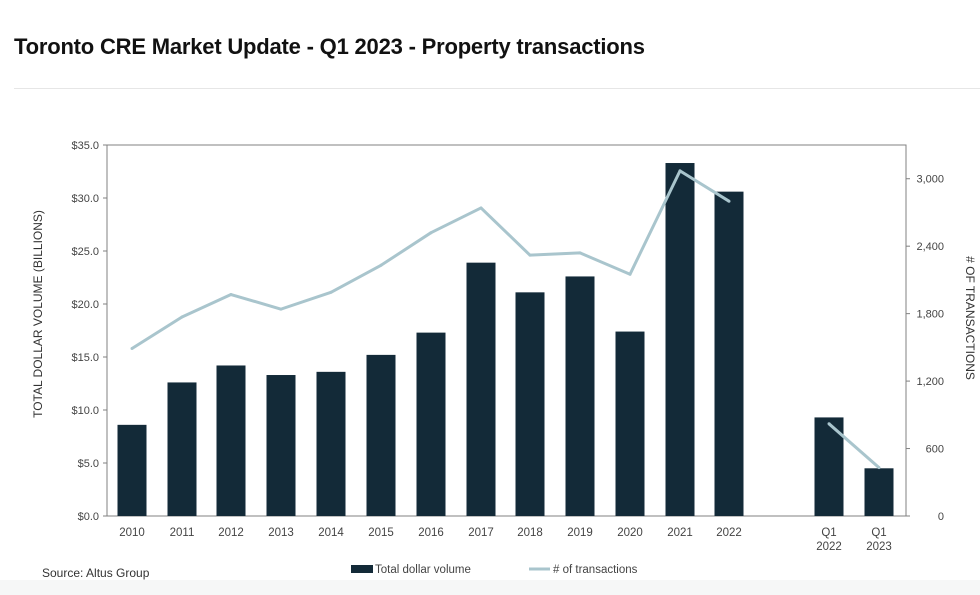  I want to click on y2-tick-label: 600, so click(935, 450).